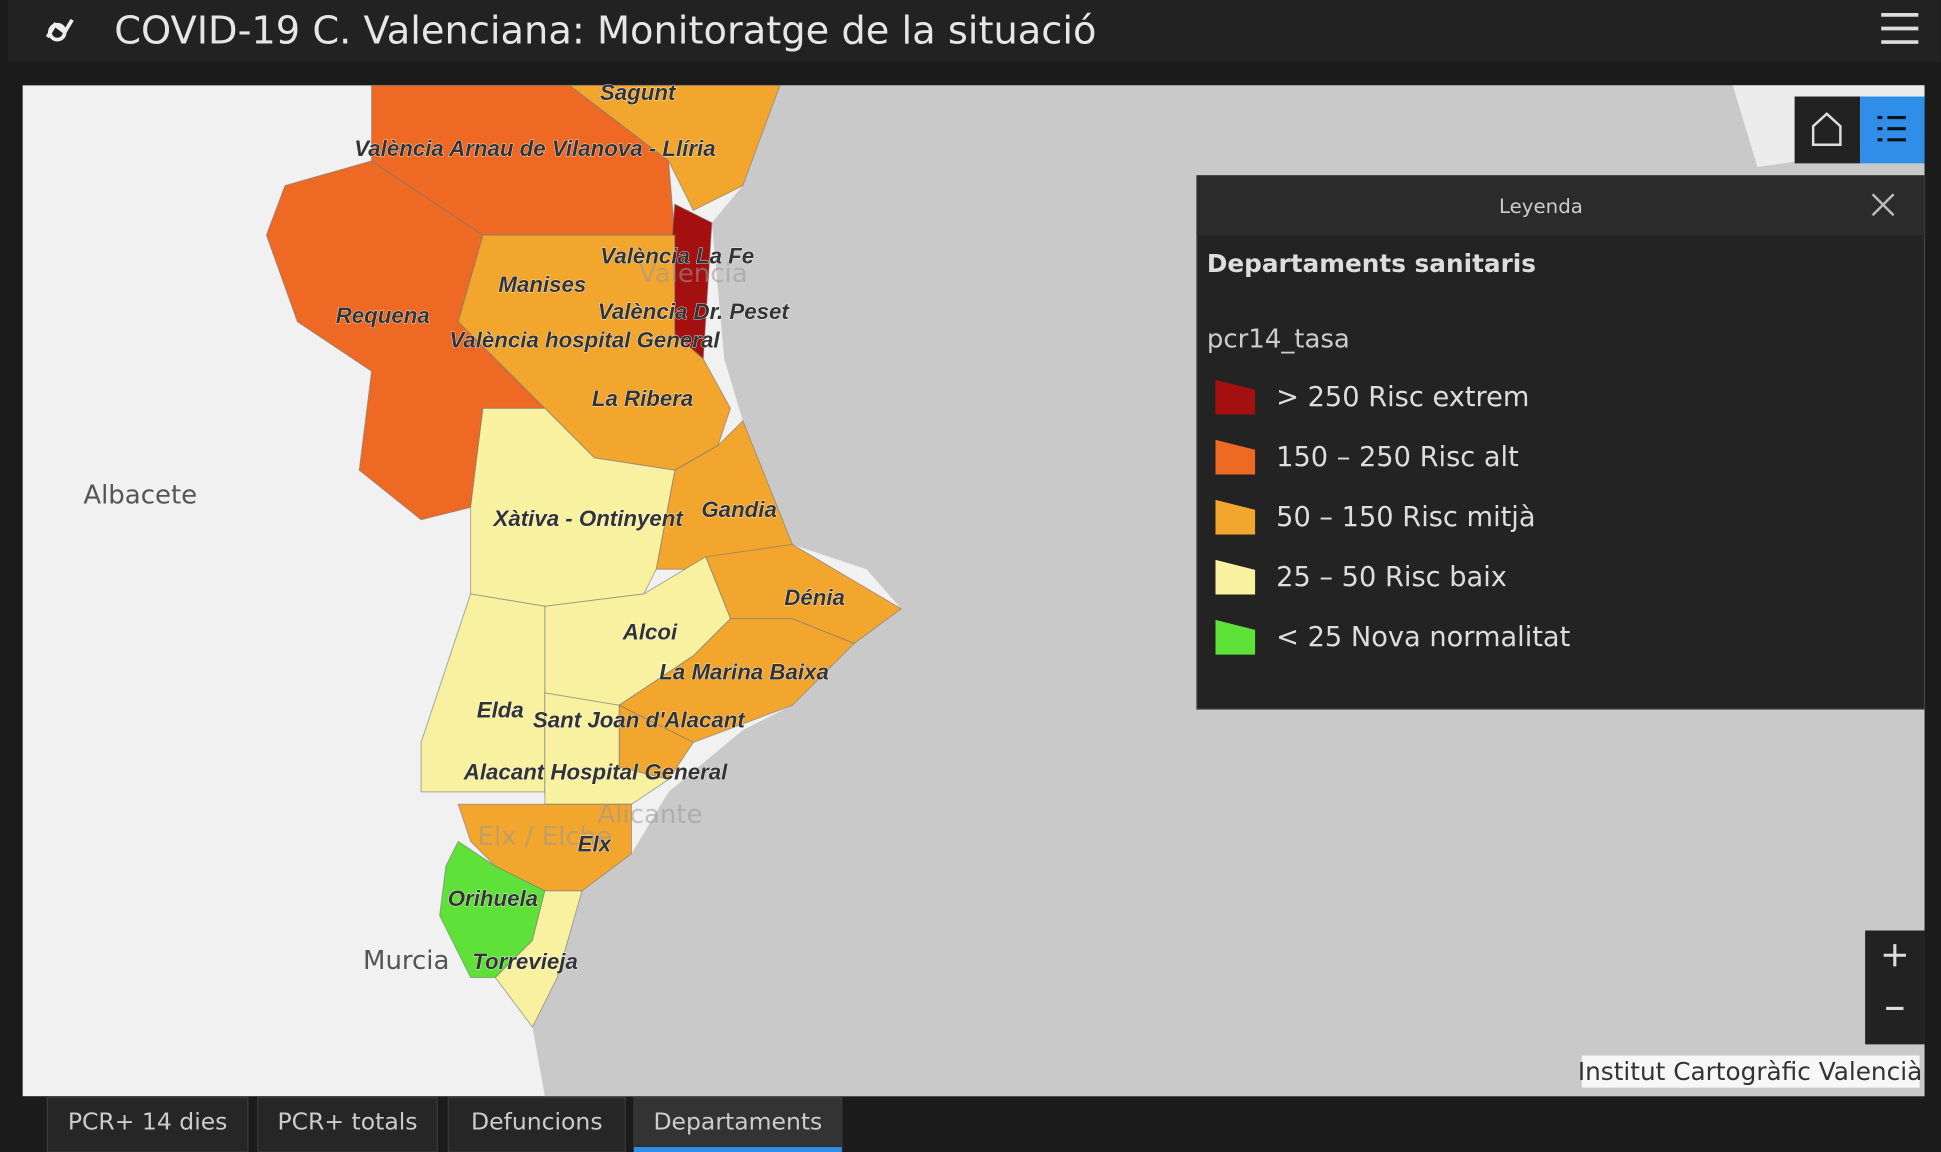  Describe the element at coordinates (737, 1149) in the screenshot. I see `tab-indicator` at that location.